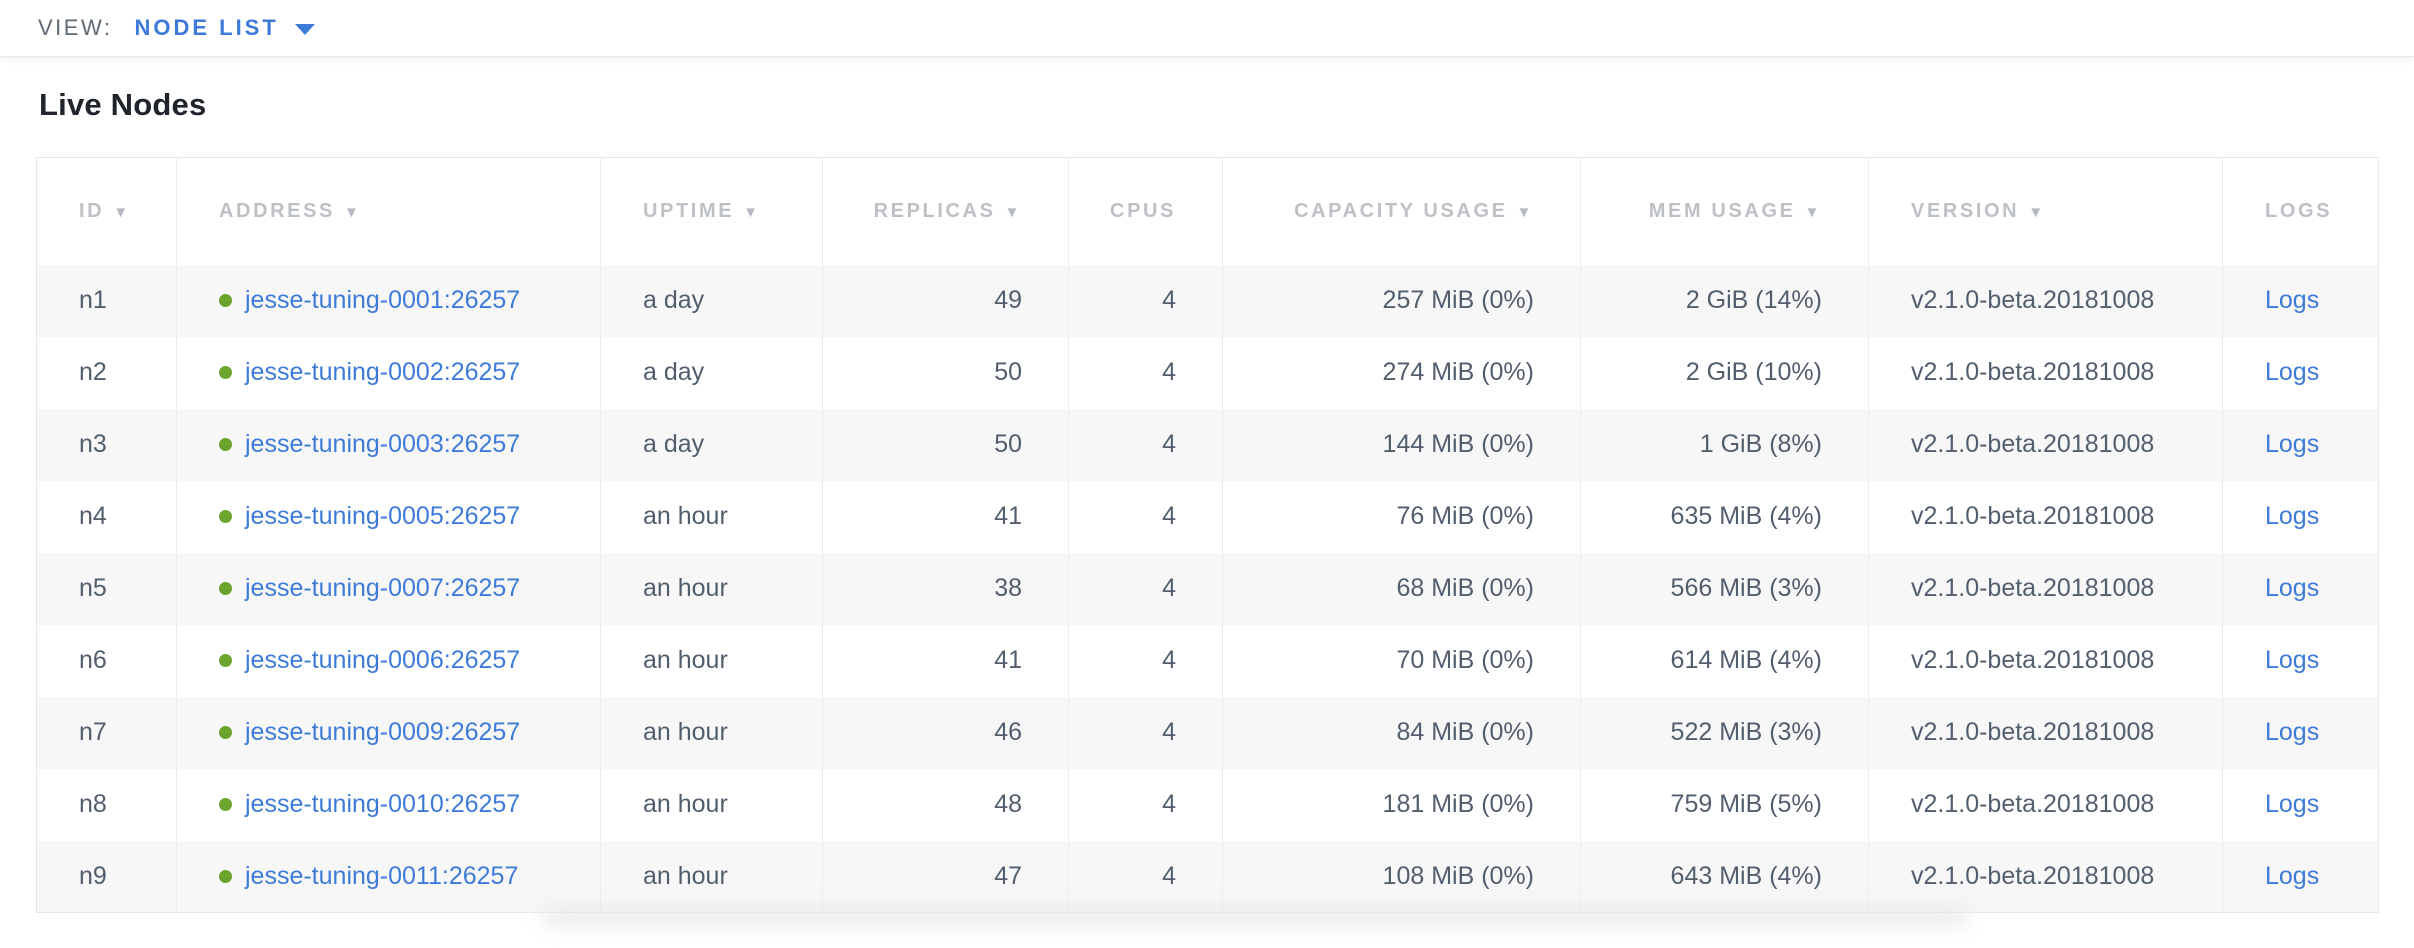  I want to click on column-header-version: VERSION ▼, so click(2045, 211).